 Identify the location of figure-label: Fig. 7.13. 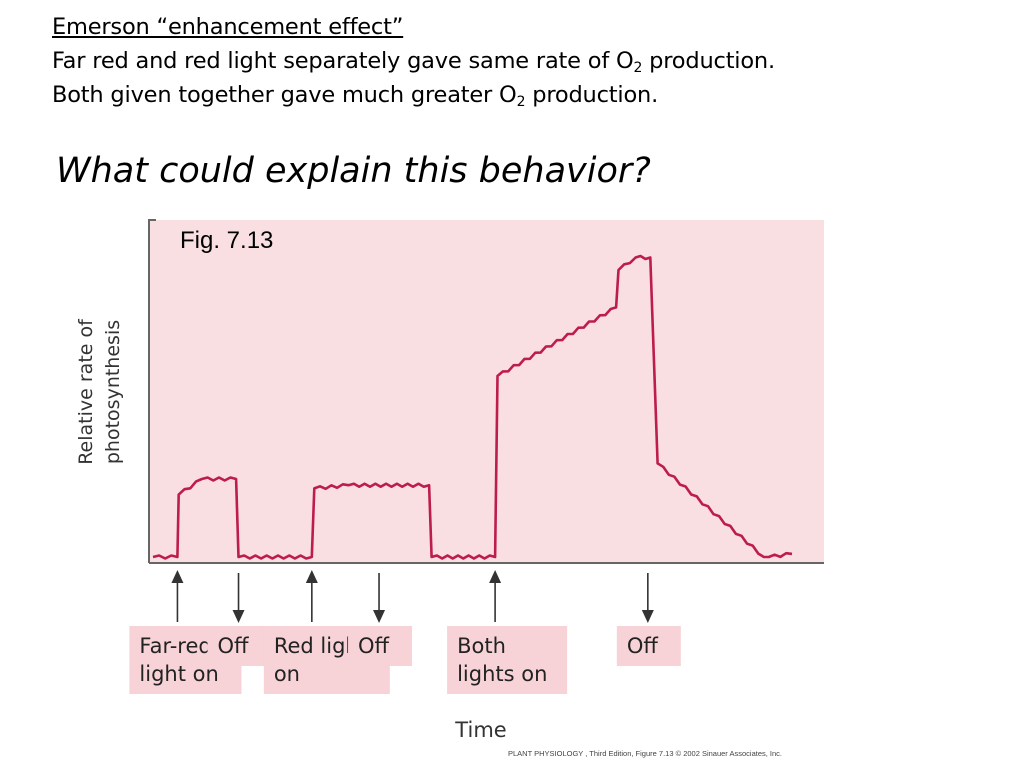
(227, 240).